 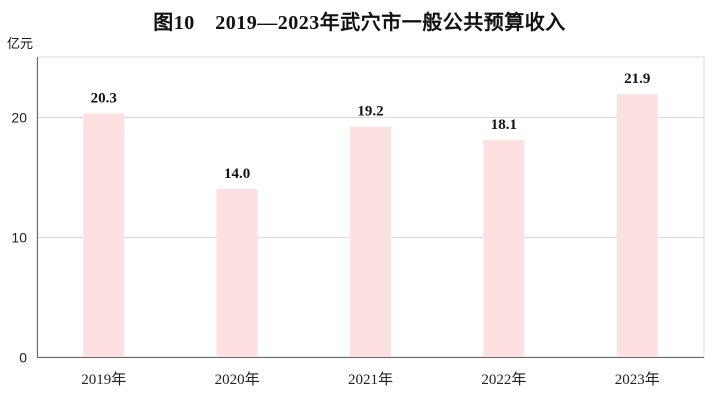 What do you see at coordinates (19, 238) in the screenshot?
I see `y-tick-label: 10` at bounding box center [19, 238].